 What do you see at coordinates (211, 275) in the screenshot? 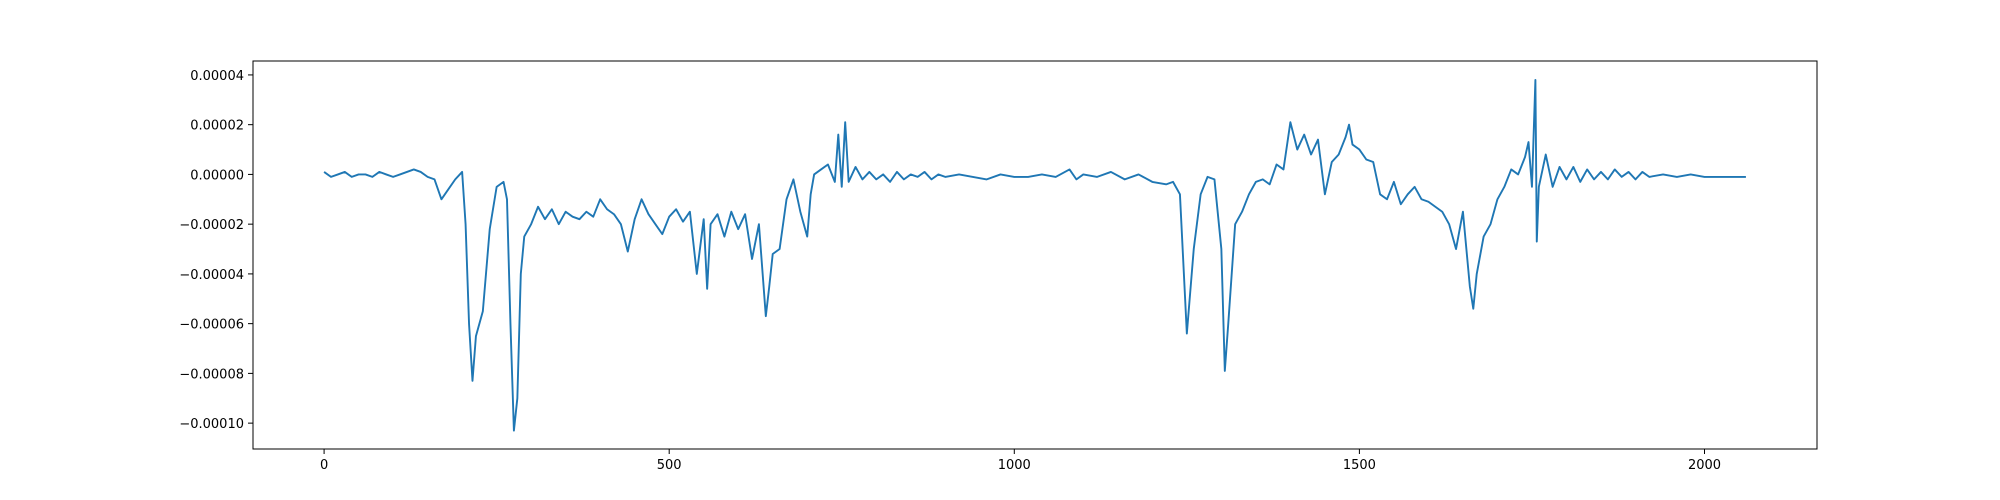
I see `y-tick-label: −0.00004` at bounding box center [211, 275].